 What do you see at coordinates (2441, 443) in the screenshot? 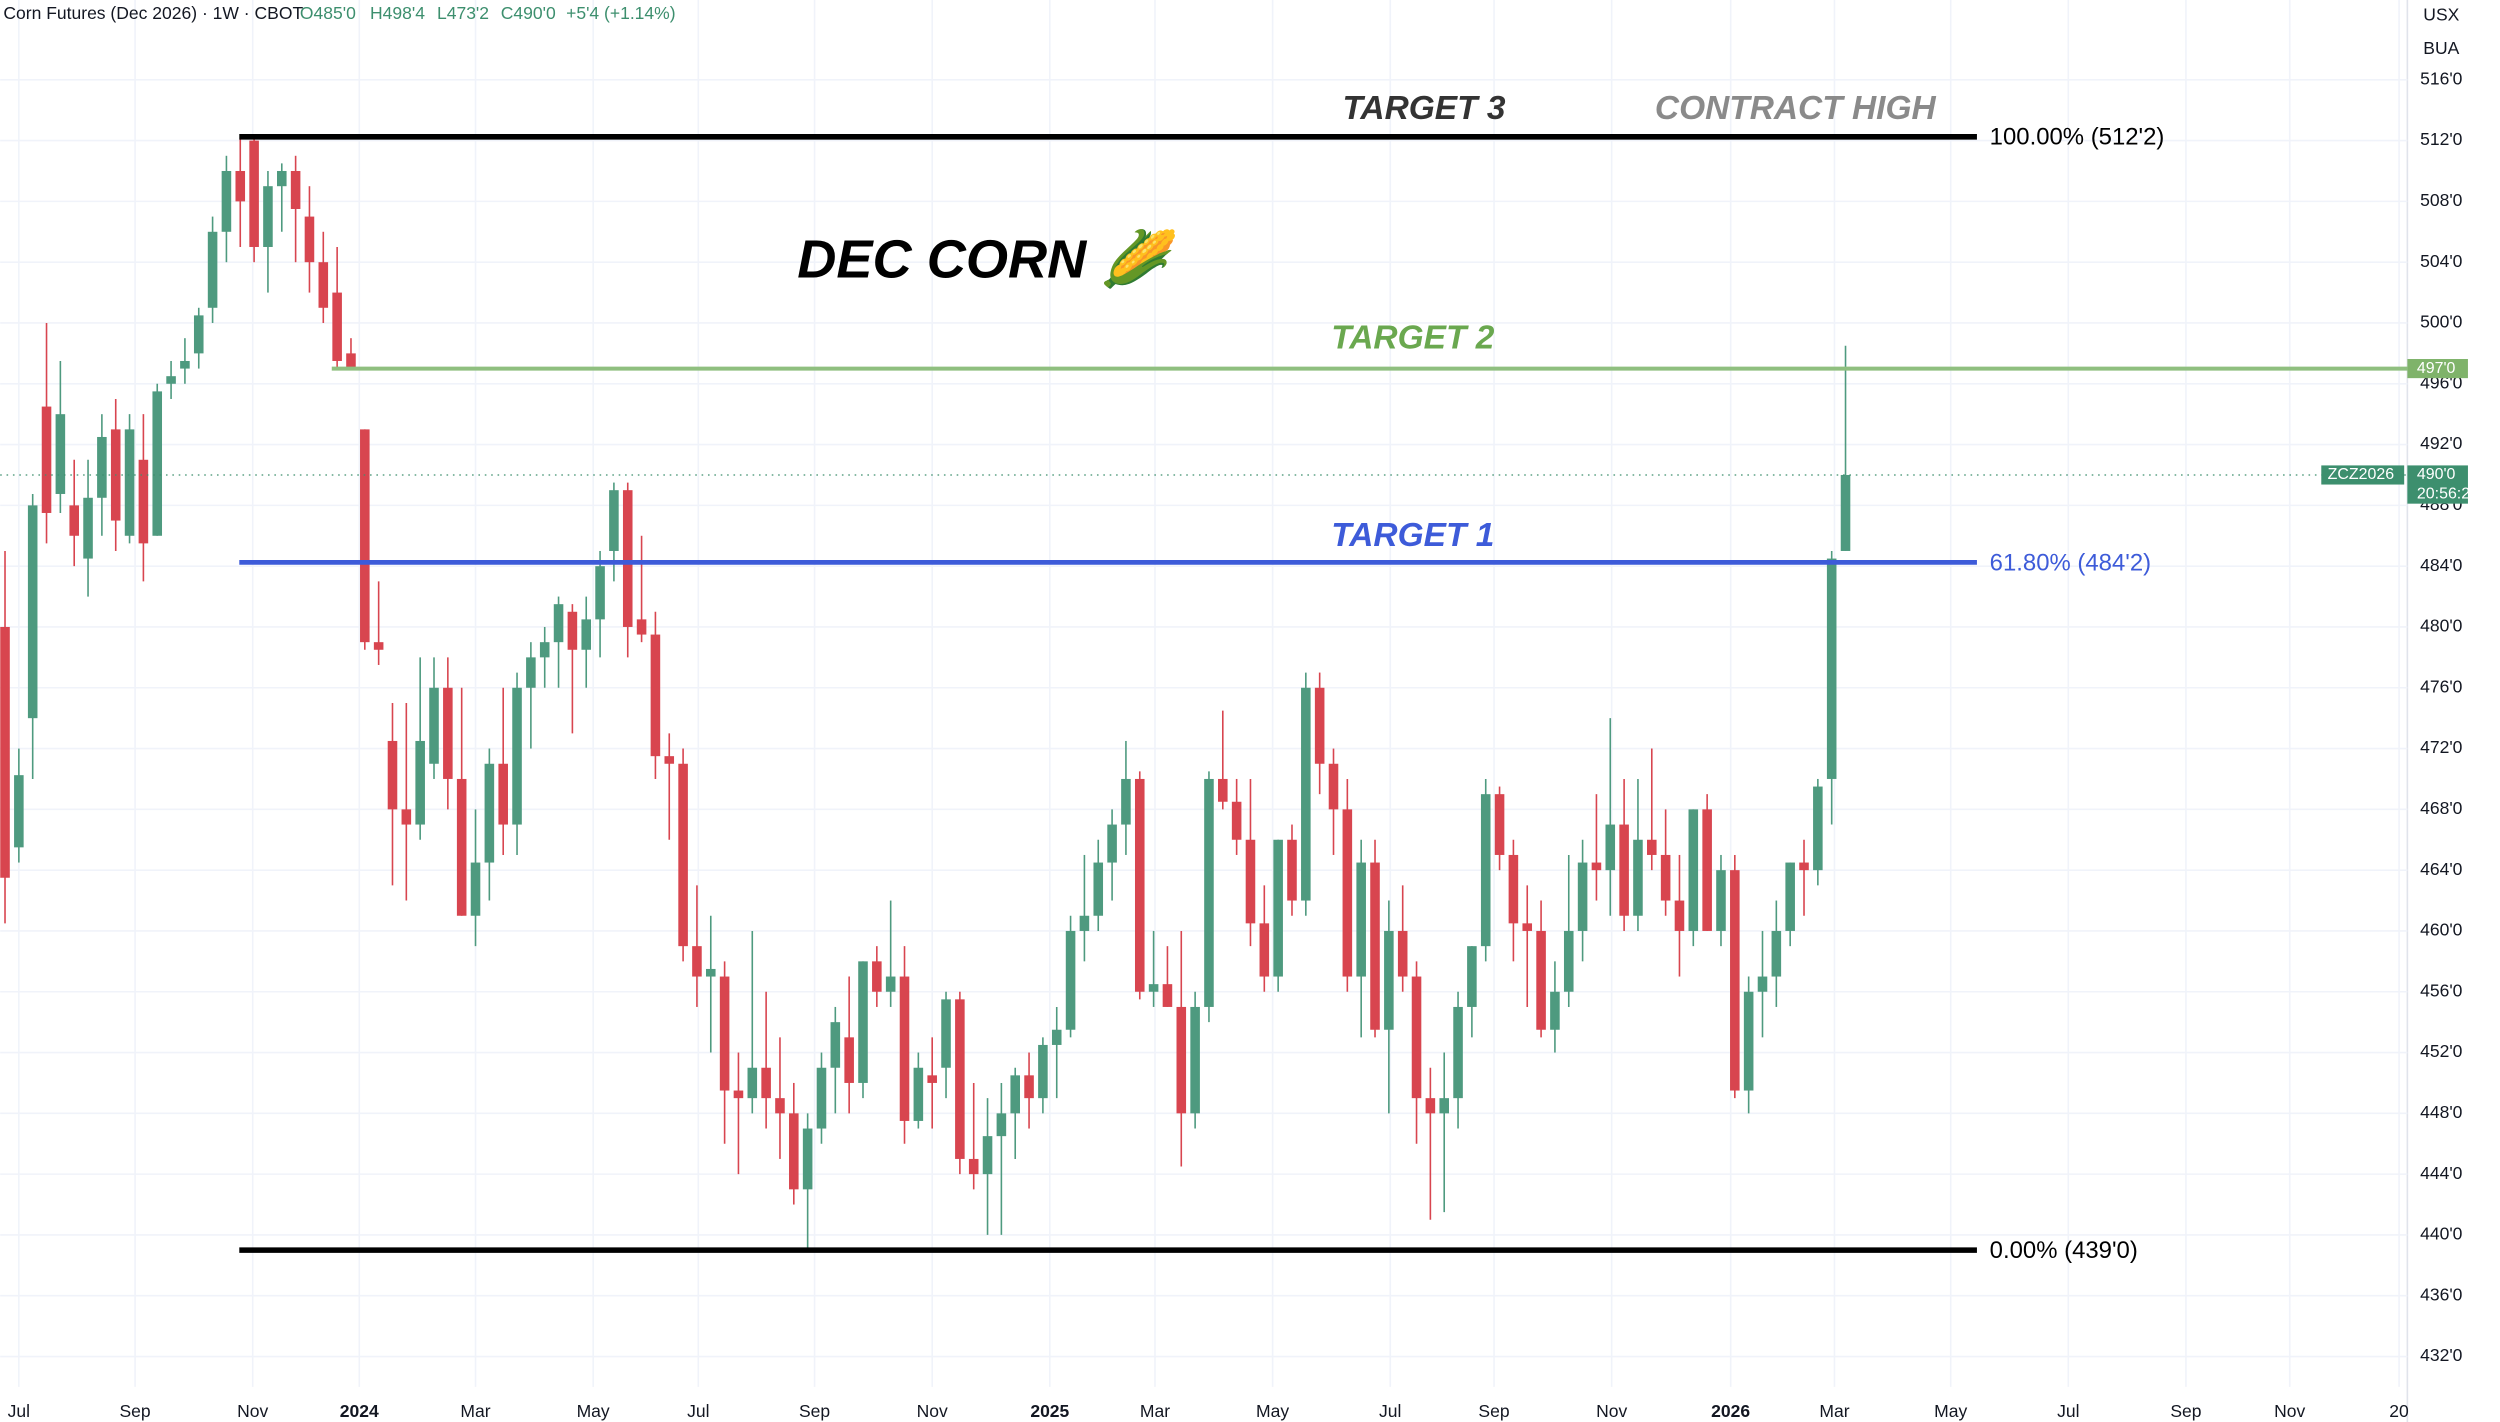
I see `y-tick-label: 492'0` at bounding box center [2441, 443].